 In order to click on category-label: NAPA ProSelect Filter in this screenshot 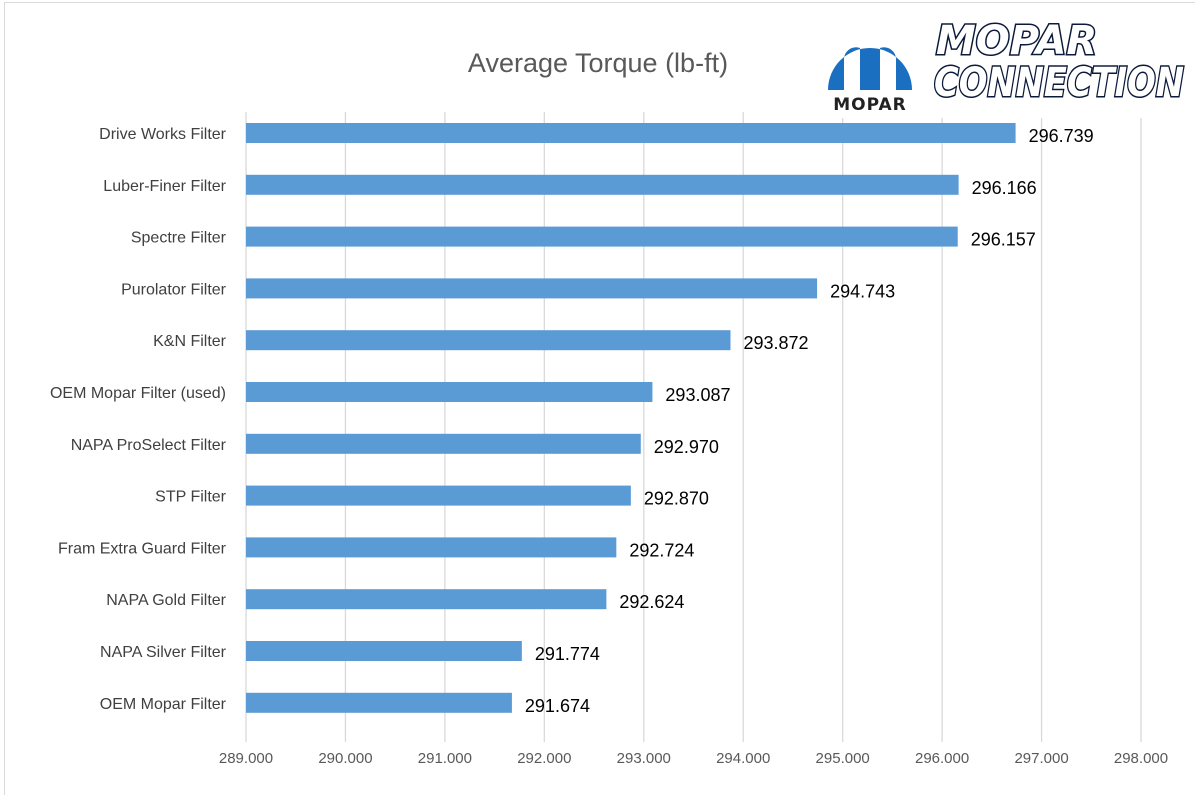, I will do `click(149, 445)`.